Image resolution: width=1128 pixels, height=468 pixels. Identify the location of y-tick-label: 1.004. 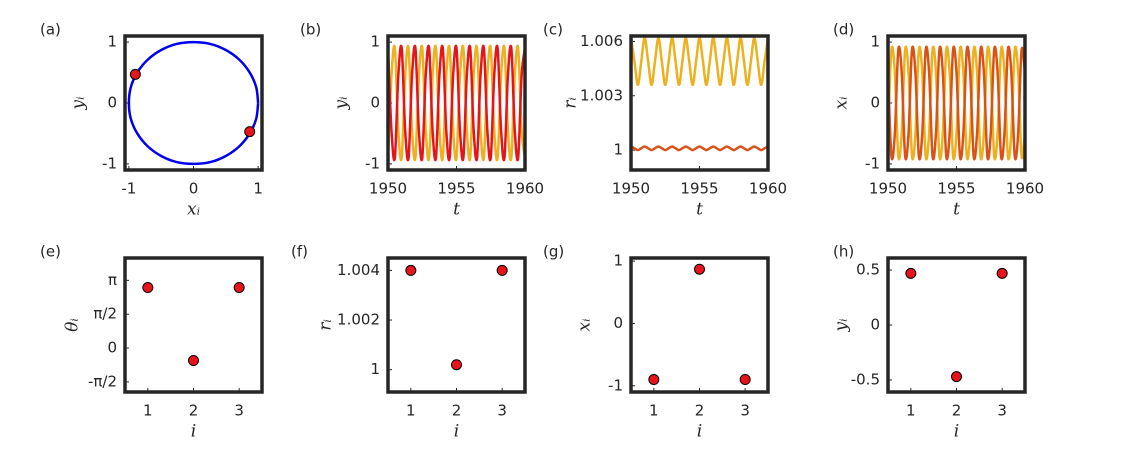
(358, 270).